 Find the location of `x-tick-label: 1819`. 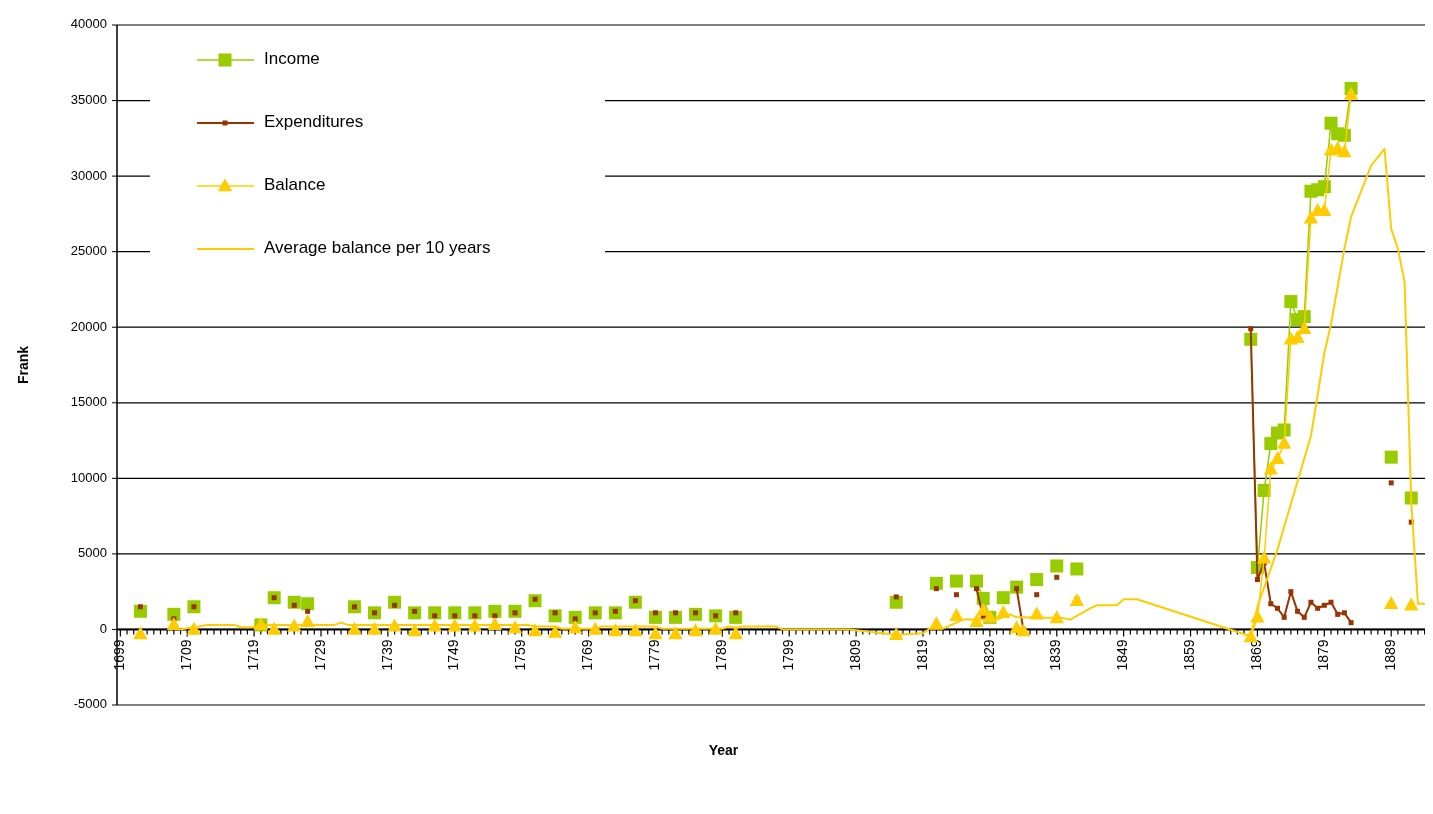

x-tick-label: 1819 is located at coordinates (921, 655).